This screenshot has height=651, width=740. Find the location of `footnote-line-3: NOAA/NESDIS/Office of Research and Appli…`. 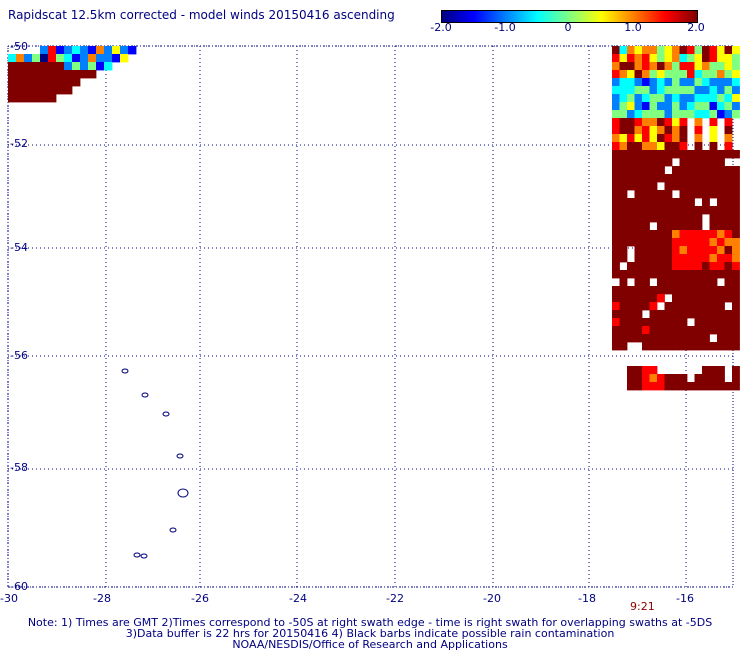

footnote-line-3: NOAA/NESDIS/Office of Research and Appli… is located at coordinates (370, 644).